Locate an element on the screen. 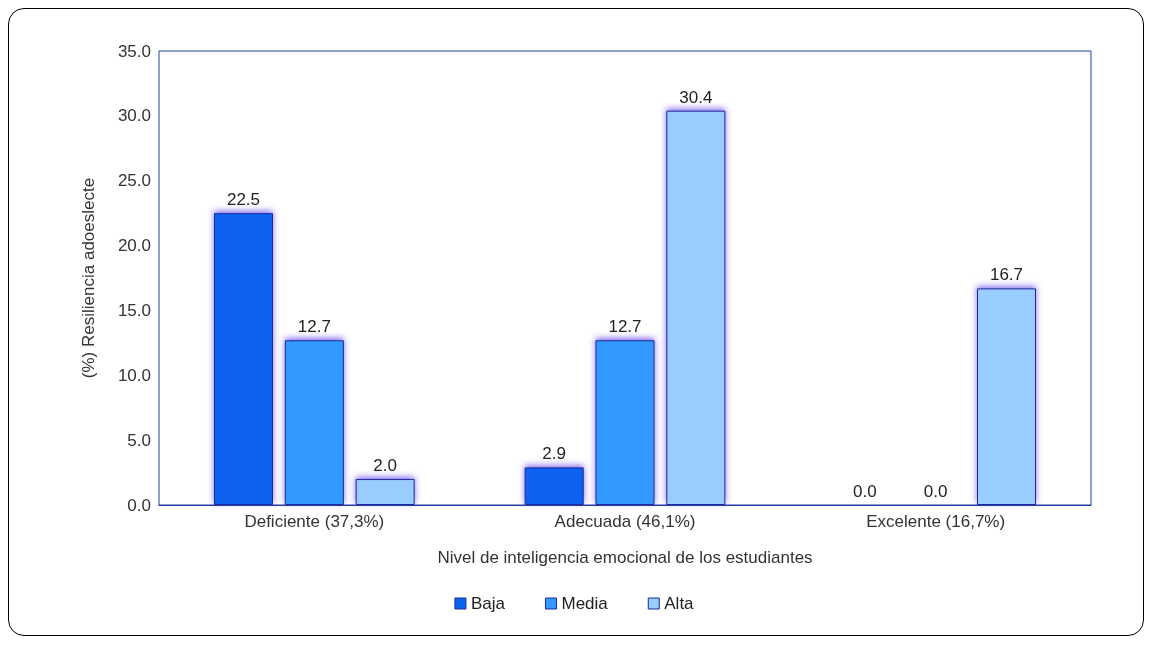 This screenshot has height=646, width=1154. y-tick-label: 15.0 is located at coordinates (134, 310).